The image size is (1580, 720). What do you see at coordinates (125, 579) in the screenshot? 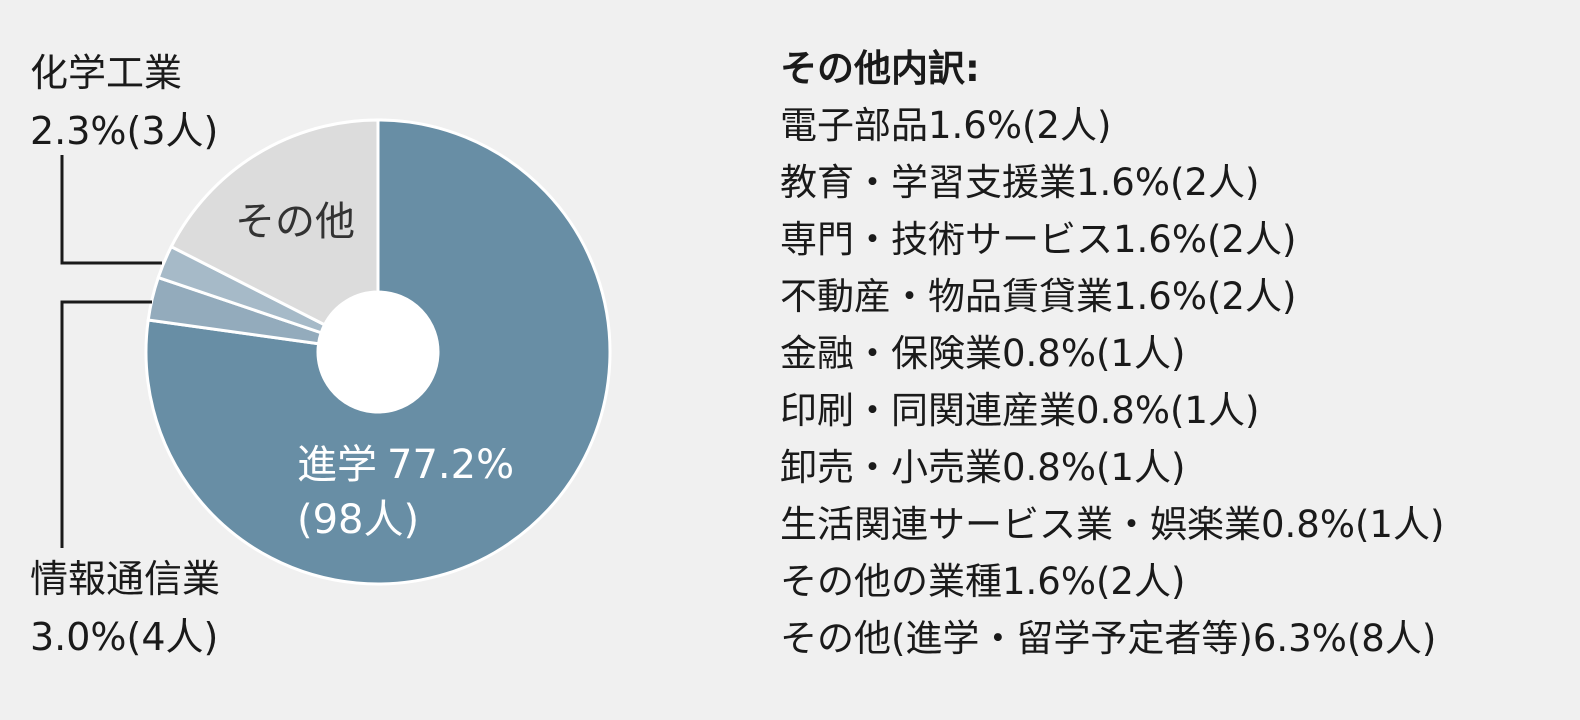
I see `info-name: 情報通信業` at bounding box center [125, 579].